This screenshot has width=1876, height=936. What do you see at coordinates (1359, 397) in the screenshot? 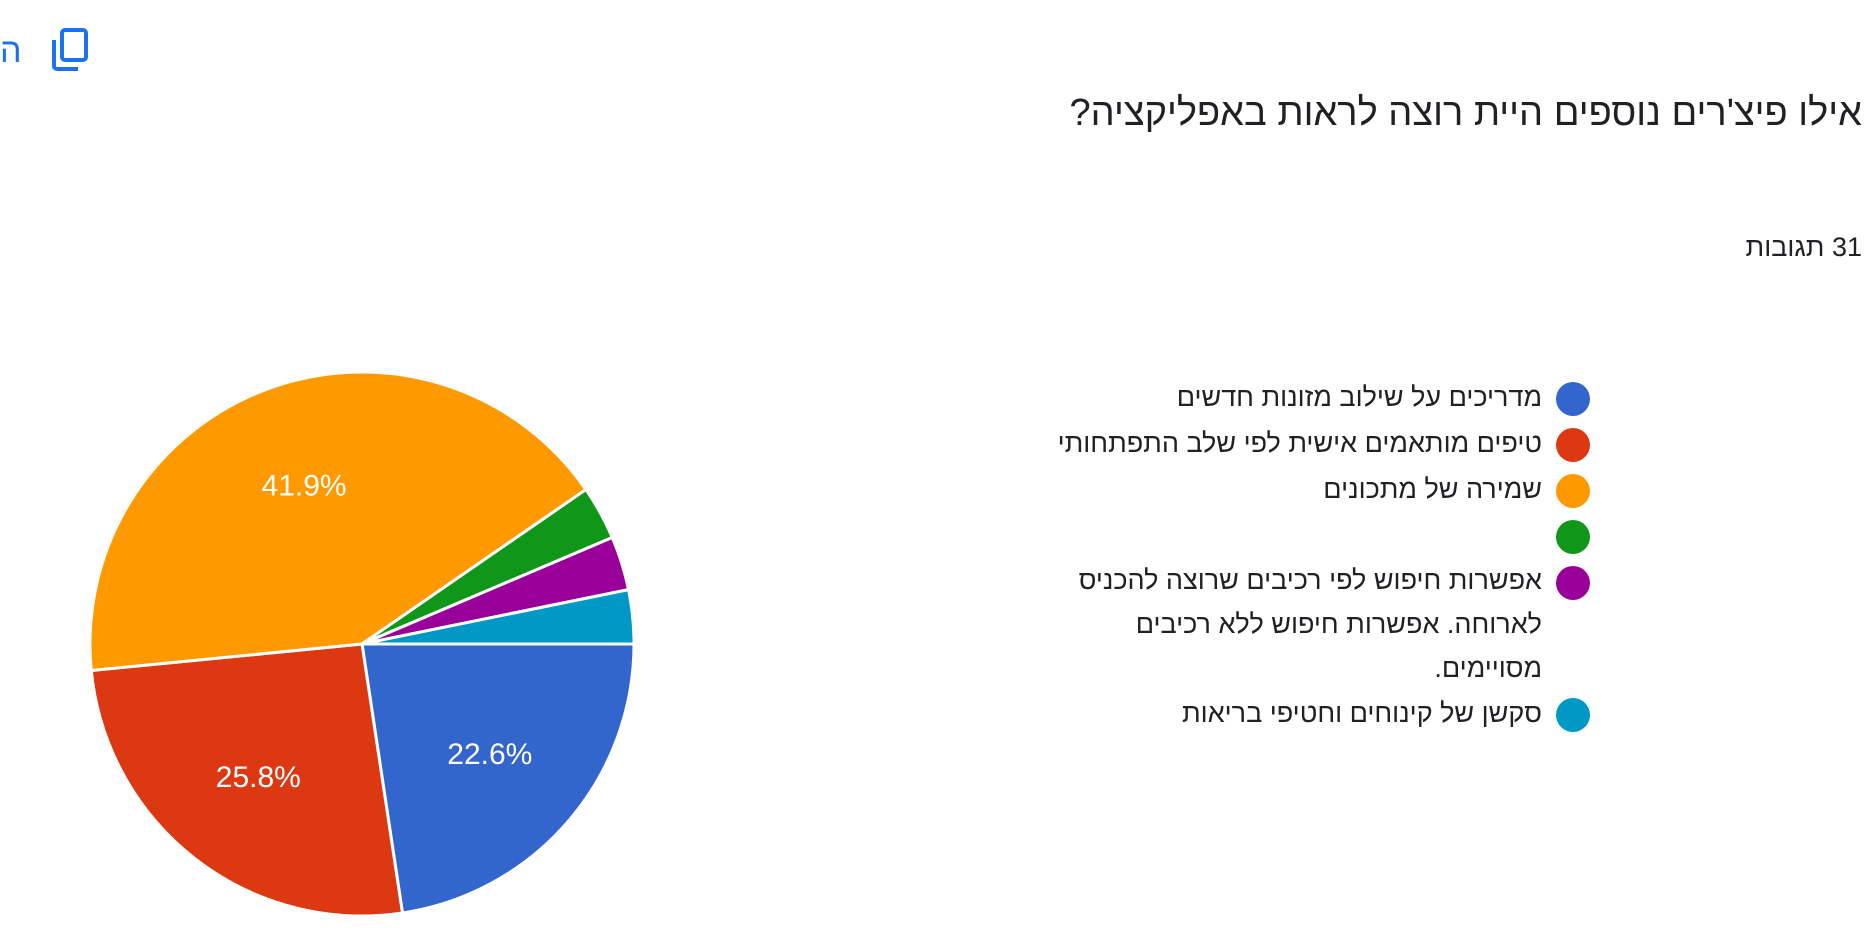
I see `legend-label-0: מדריכים על שילוב מזונות חדשים` at bounding box center [1359, 397].